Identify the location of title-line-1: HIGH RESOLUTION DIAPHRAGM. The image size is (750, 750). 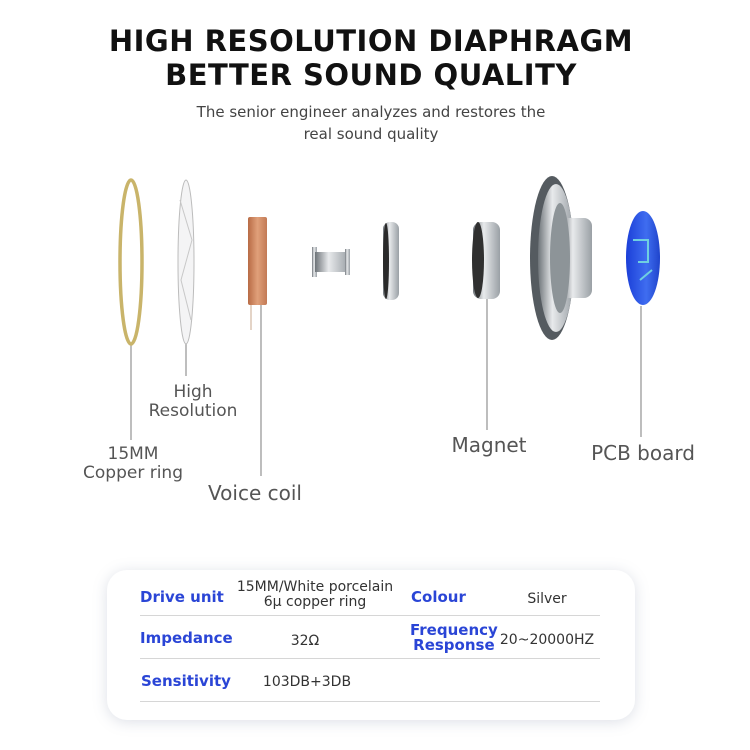
(371, 41).